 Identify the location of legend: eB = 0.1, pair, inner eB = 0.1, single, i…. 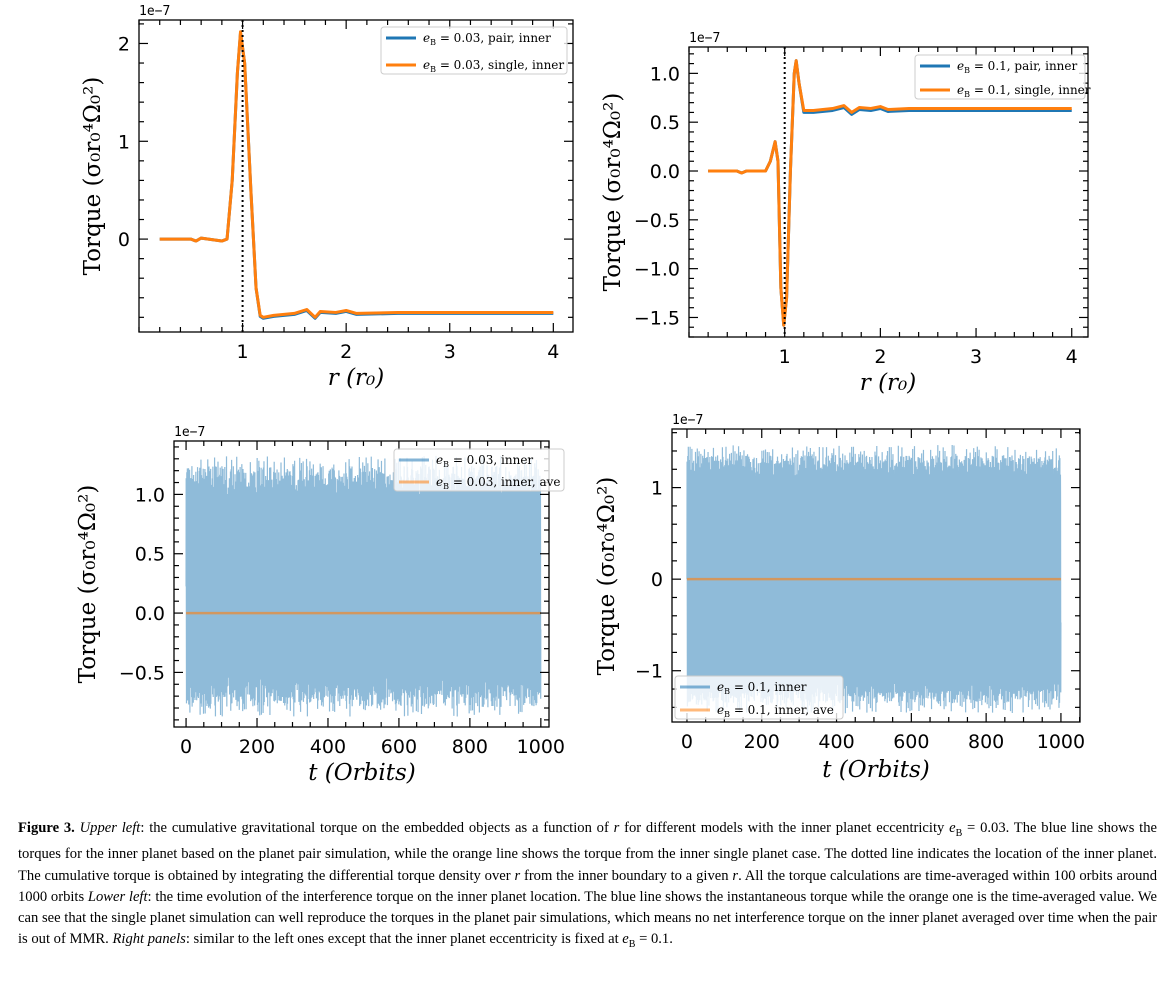
(1002, 77).